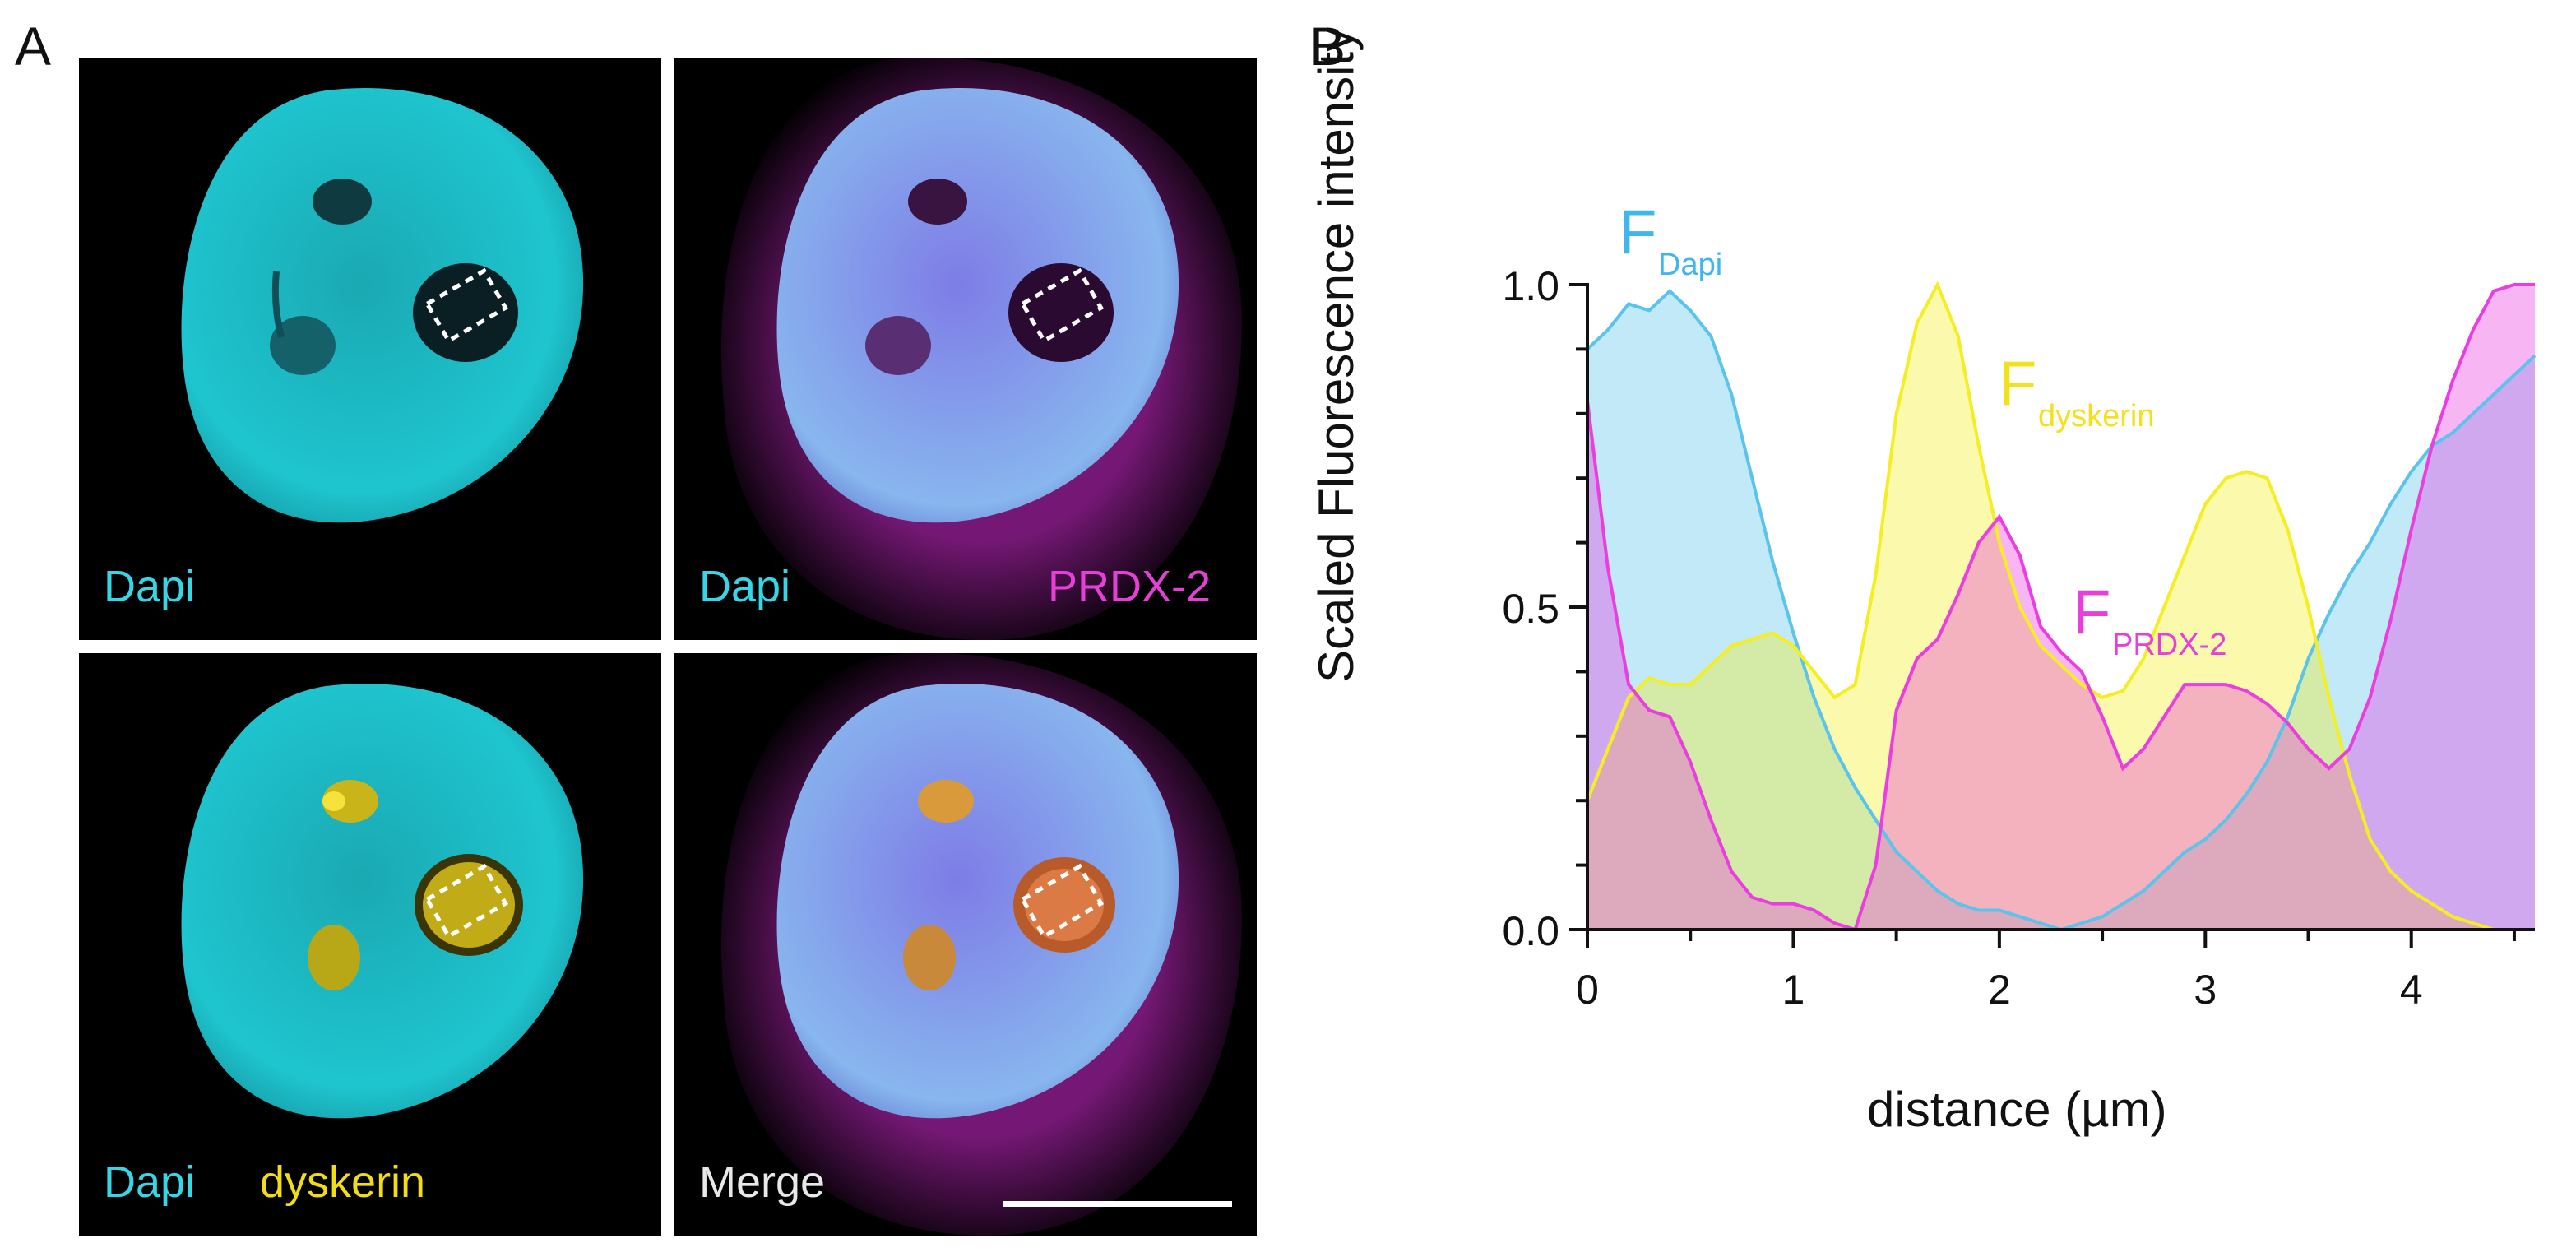 The height and width of the screenshot is (1257, 2576). I want to click on y-tick-label: 1.0, so click(1531, 286).